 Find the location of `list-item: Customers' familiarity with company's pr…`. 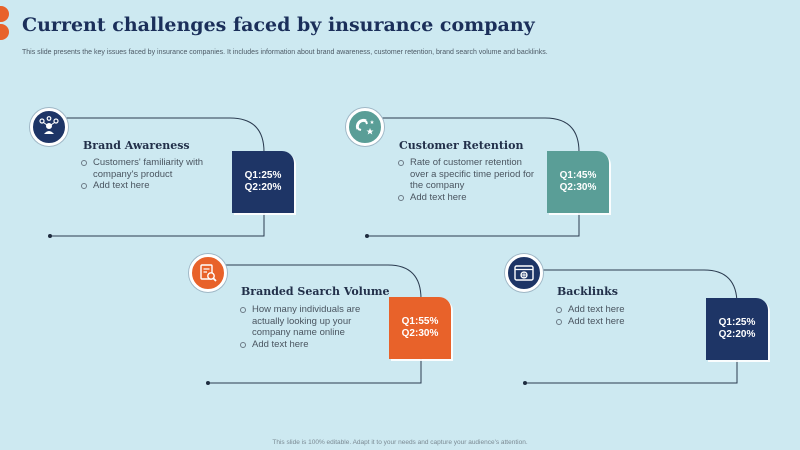

list-item: Customers' familiarity with company's pr… is located at coordinates (150, 168).